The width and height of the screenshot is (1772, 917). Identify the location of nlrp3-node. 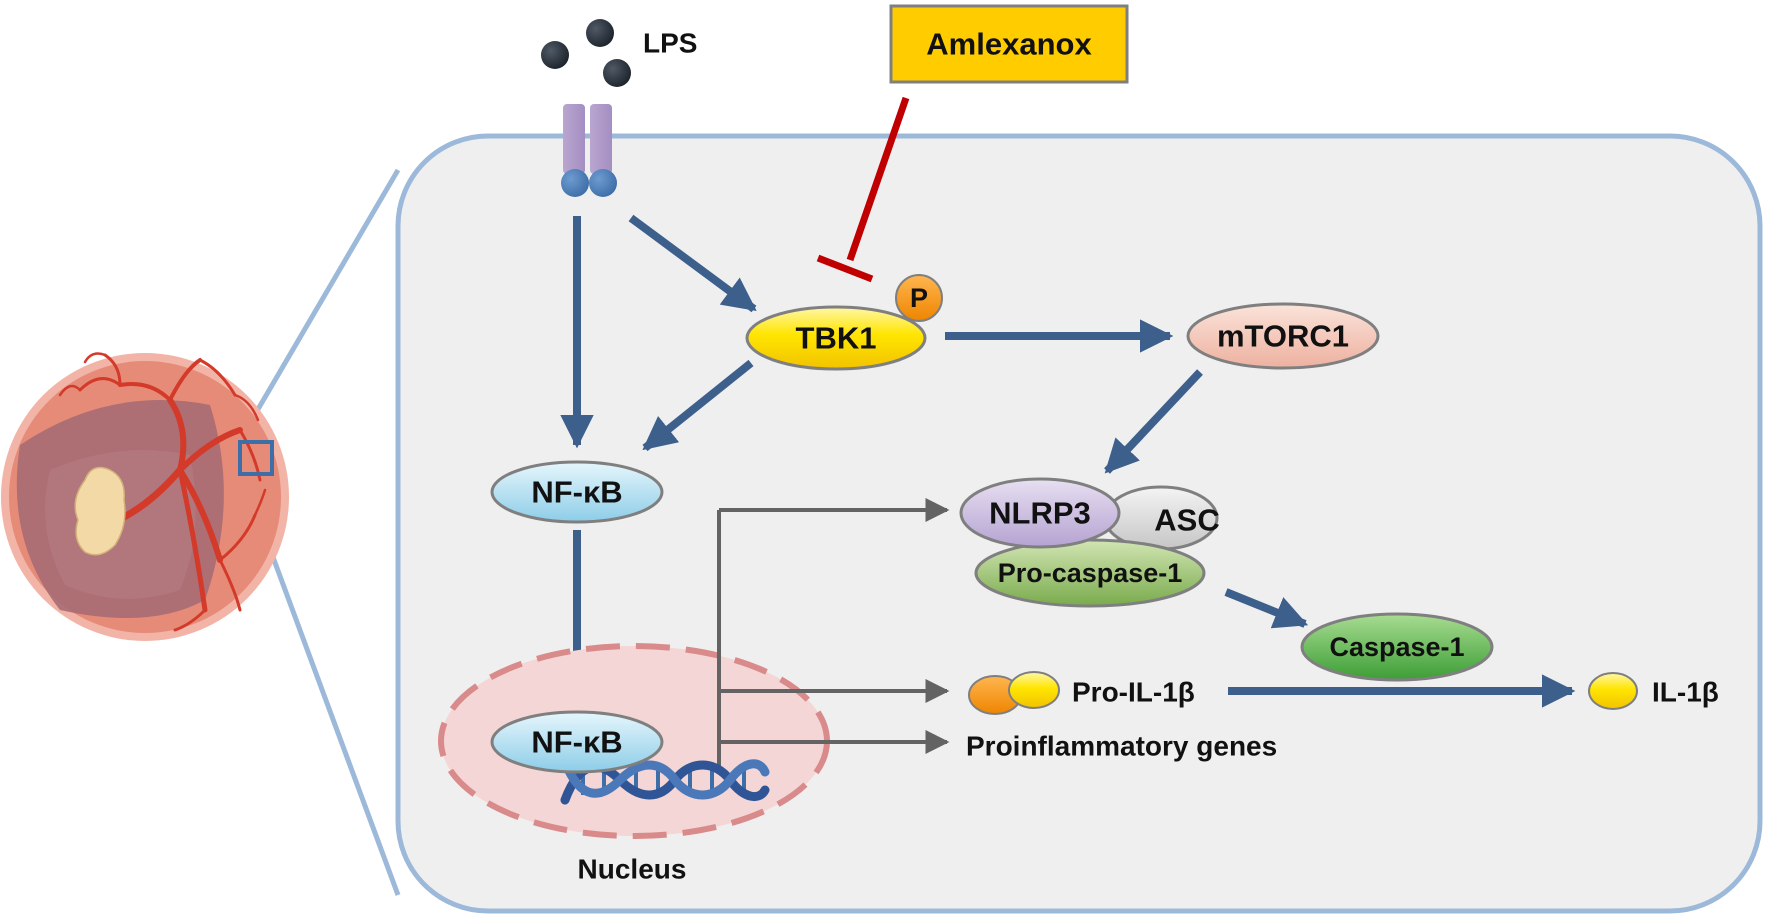
(1040, 513).